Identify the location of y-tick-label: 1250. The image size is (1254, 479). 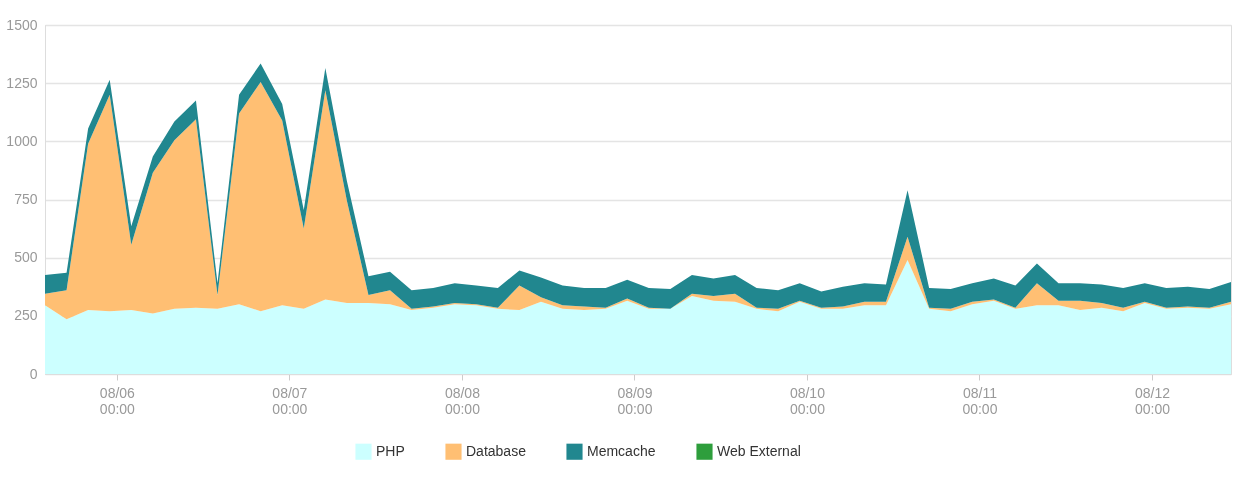
(22, 82).